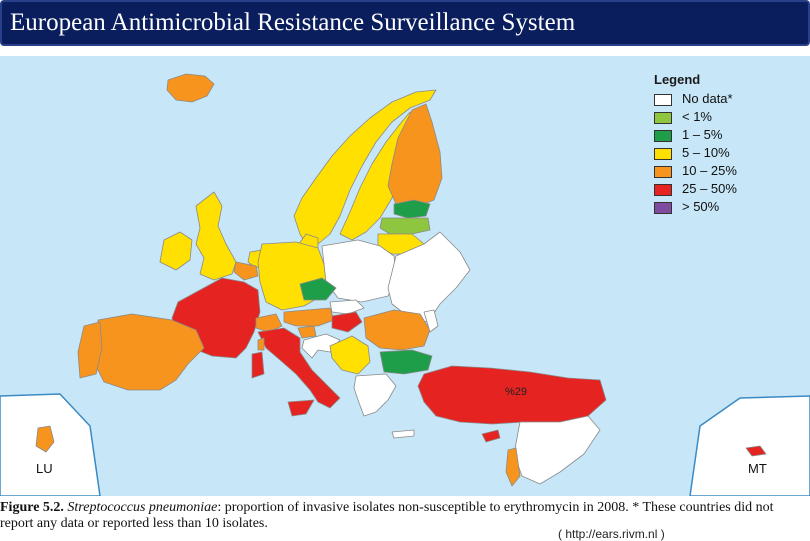 The width and height of the screenshot is (810, 541). I want to click on island-sardinia, so click(258, 365).